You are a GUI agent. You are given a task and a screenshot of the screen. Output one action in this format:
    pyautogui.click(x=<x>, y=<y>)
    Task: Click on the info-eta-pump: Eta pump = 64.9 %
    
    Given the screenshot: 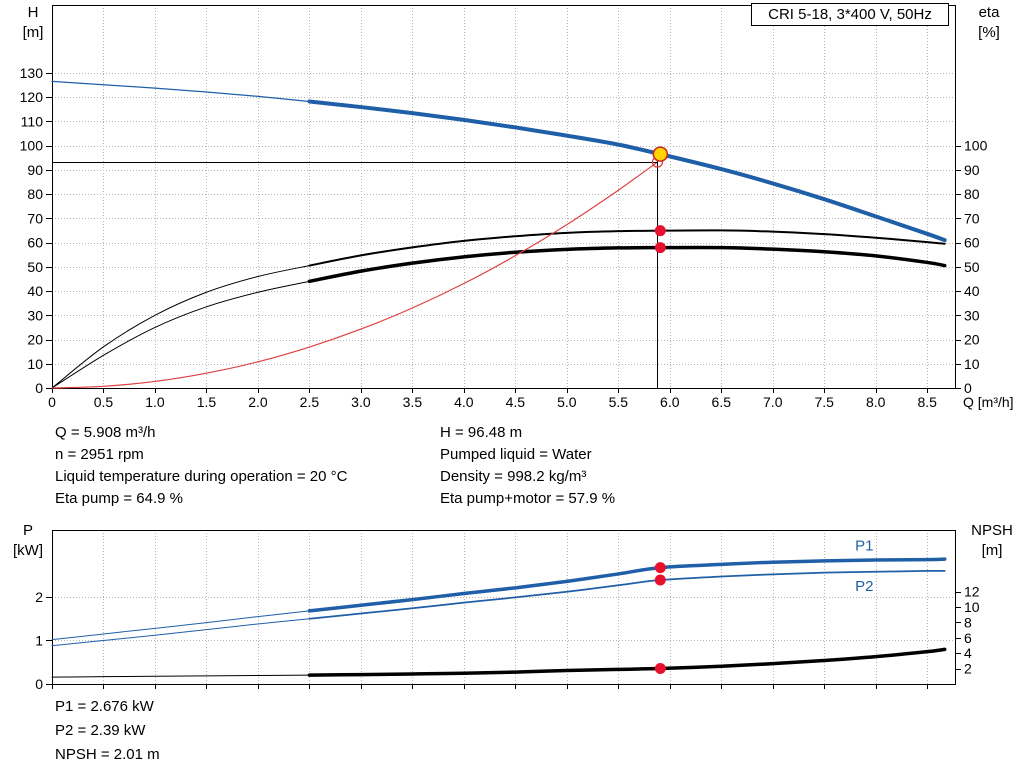 What is the action you would take?
    pyautogui.click(x=119, y=498)
    